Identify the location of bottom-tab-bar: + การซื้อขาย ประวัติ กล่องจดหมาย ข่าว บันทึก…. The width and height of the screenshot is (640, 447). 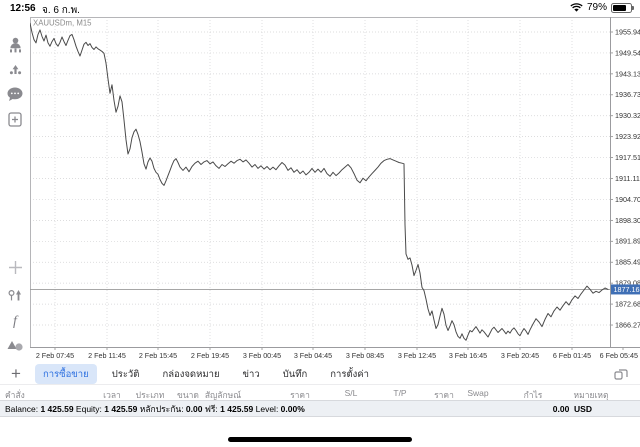
(320, 374).